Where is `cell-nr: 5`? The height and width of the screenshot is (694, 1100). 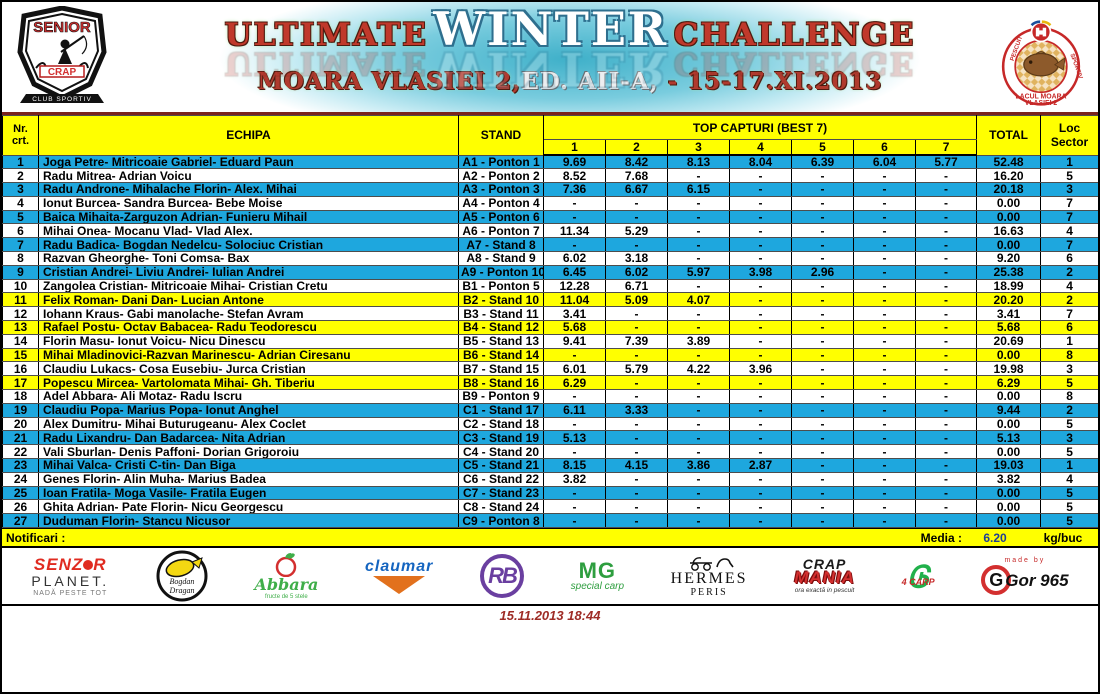
cell-nr: 5 is located at coordinates (20, 217).